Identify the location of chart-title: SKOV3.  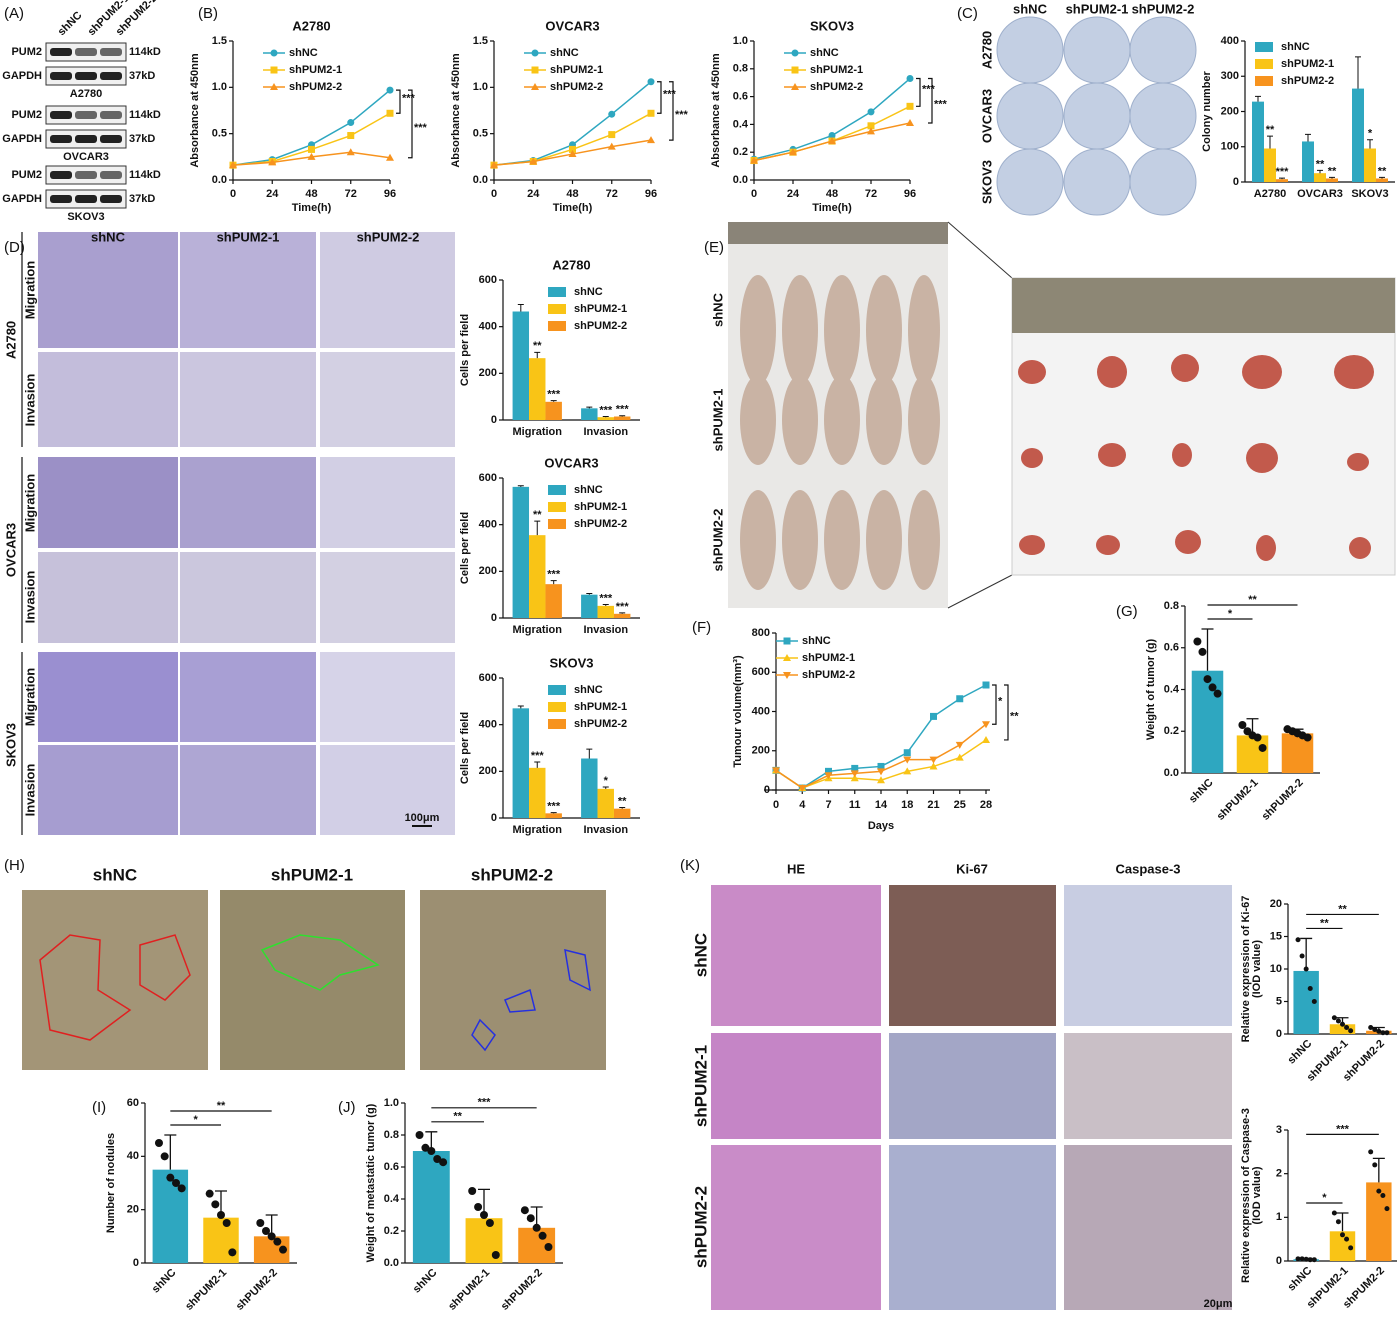
(571, 662).